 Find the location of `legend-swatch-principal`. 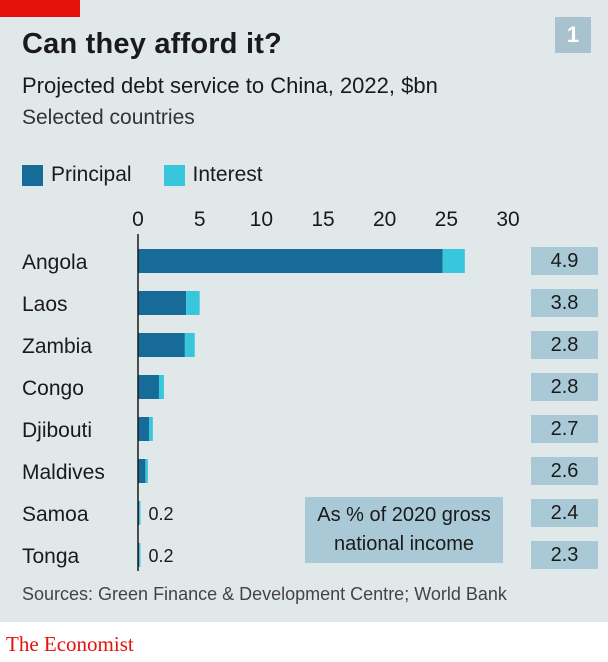

legend-swatch-principal is located at coordinates (32, 175).